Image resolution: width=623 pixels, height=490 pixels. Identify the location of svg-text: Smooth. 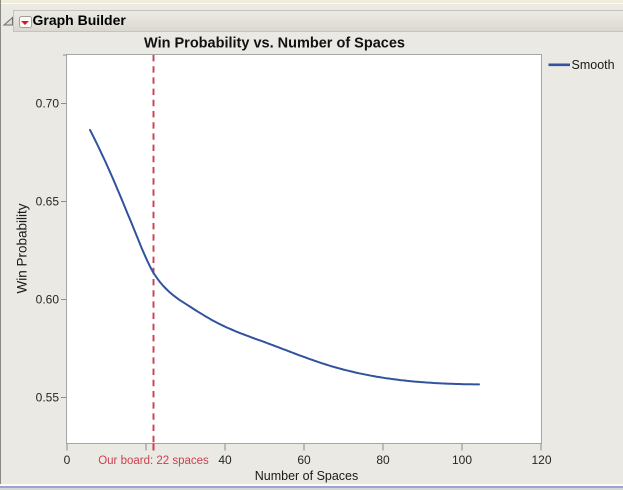
(593, 65).